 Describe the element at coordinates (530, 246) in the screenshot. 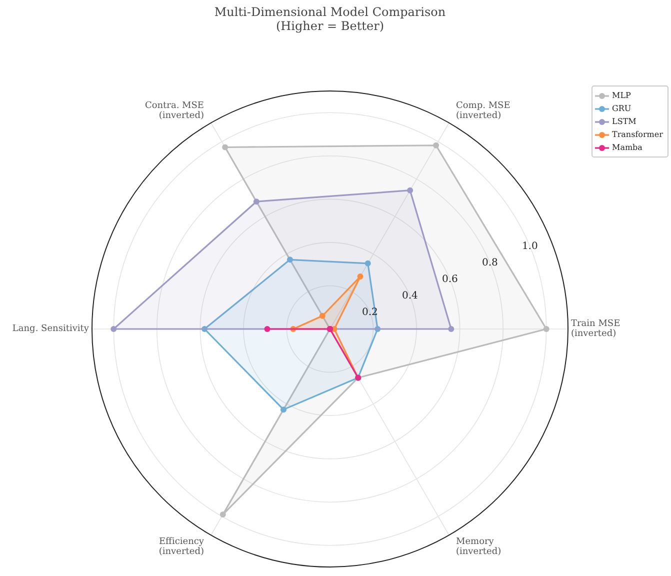

I see `y-tick-label: 1.0` at that location.